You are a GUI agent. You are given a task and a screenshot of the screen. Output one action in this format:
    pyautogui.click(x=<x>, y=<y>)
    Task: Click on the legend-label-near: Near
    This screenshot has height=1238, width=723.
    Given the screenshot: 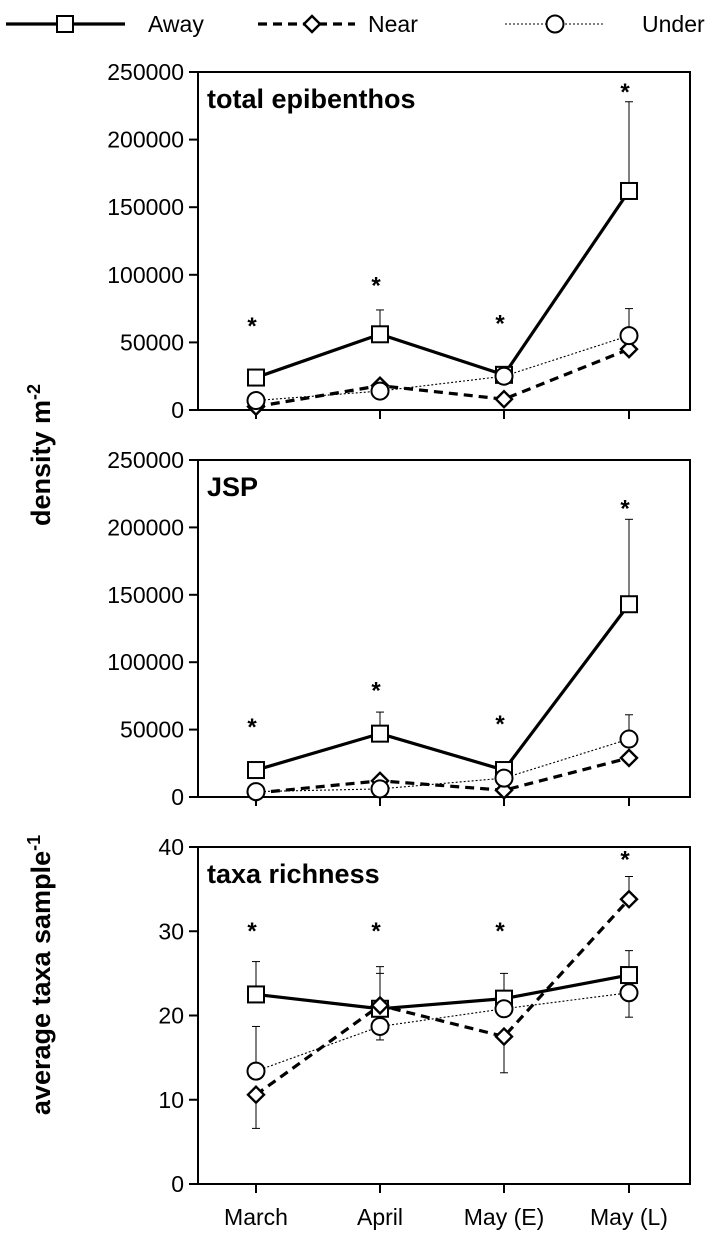 What is the action you would take?
    pyautogui.click(x=393, y=24)
    